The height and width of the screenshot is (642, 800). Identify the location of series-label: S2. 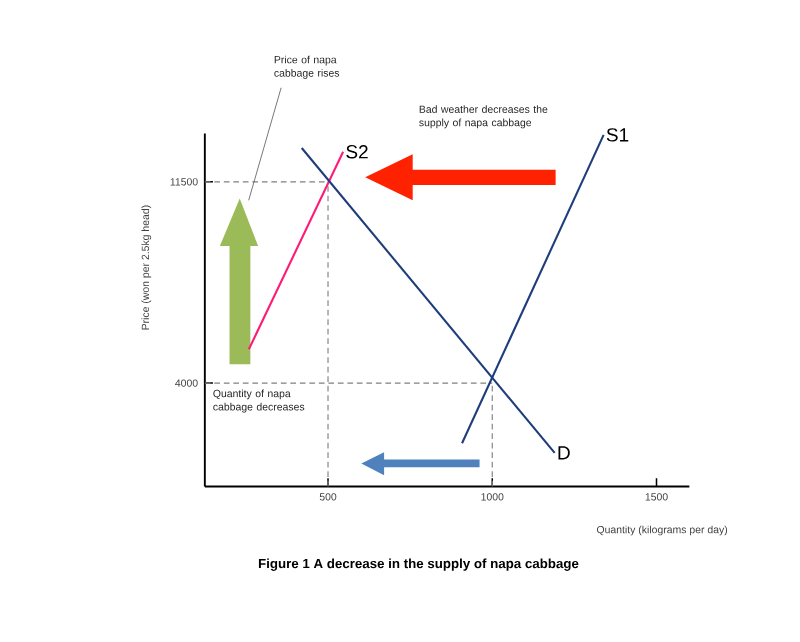
(357, 151).